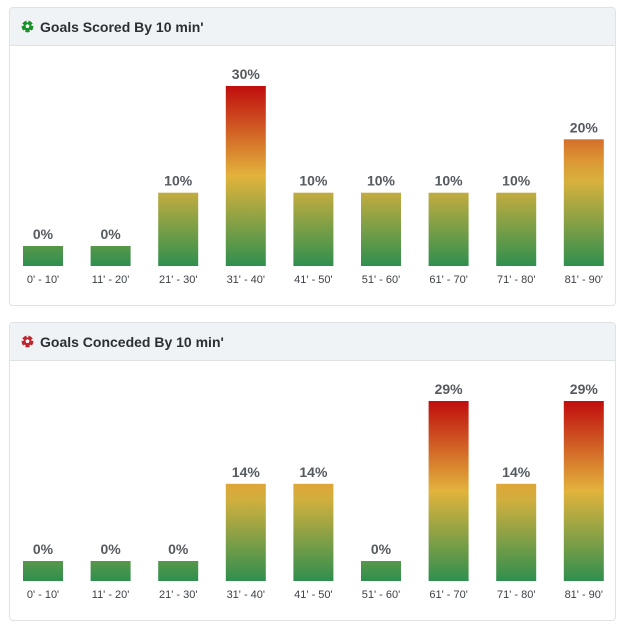 This screenshot has width=625, height=629. Describe the element at coordinates (584, 127) in the screenshot. I see `scored-value-label-81-90: 20%` at that location.